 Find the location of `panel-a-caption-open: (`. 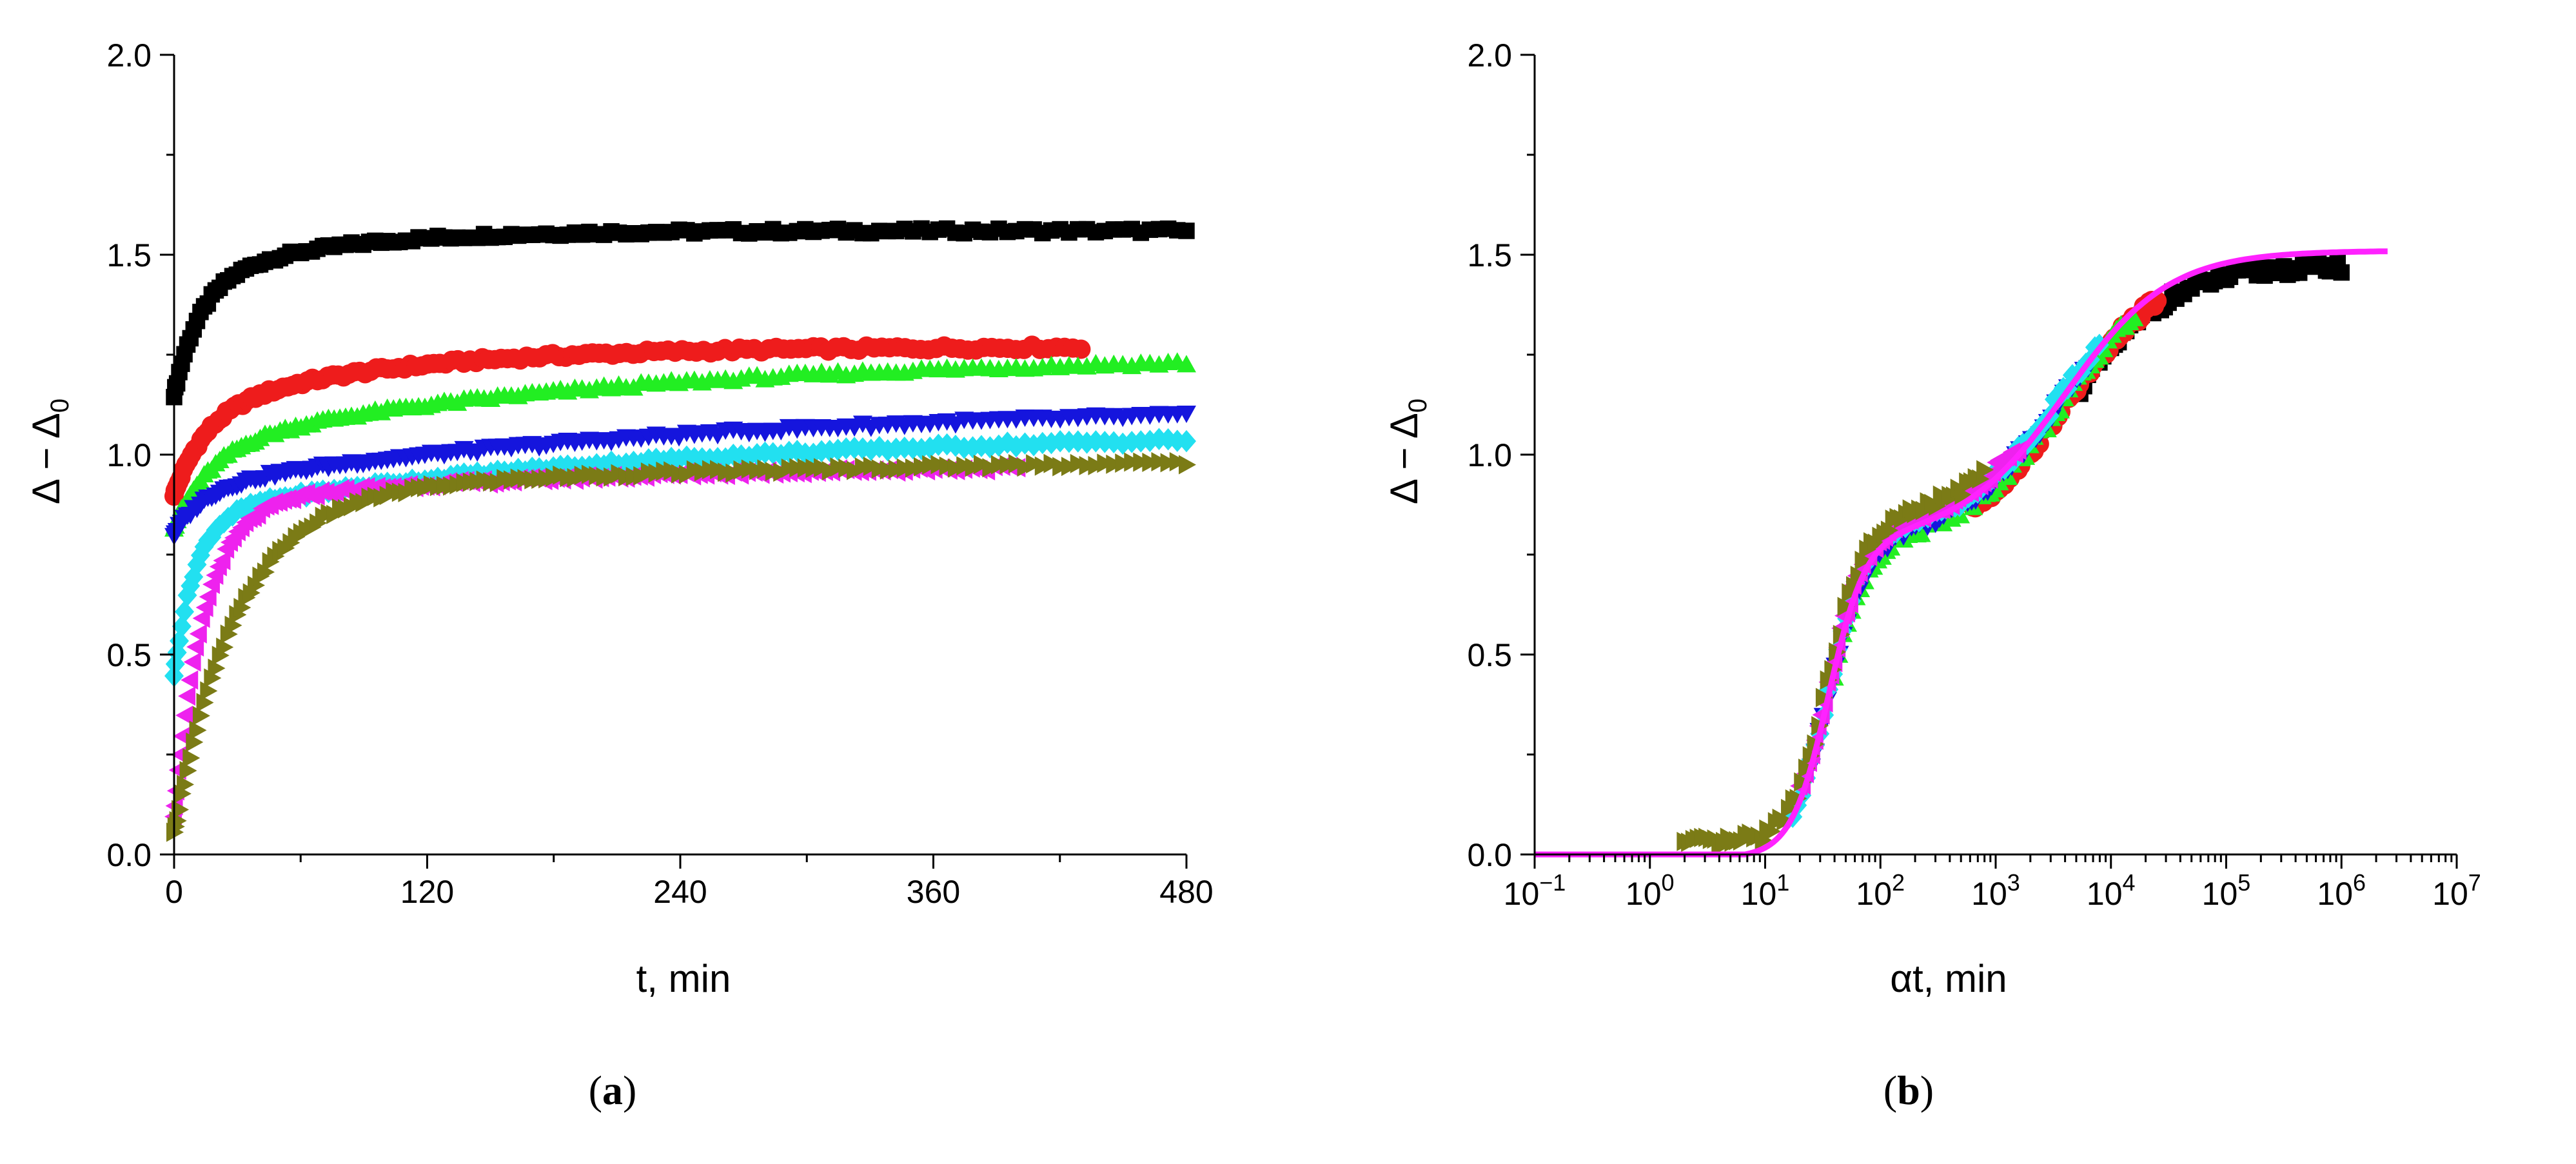

panel-a-caption-open: ( is located at coordinates (595, 1090).